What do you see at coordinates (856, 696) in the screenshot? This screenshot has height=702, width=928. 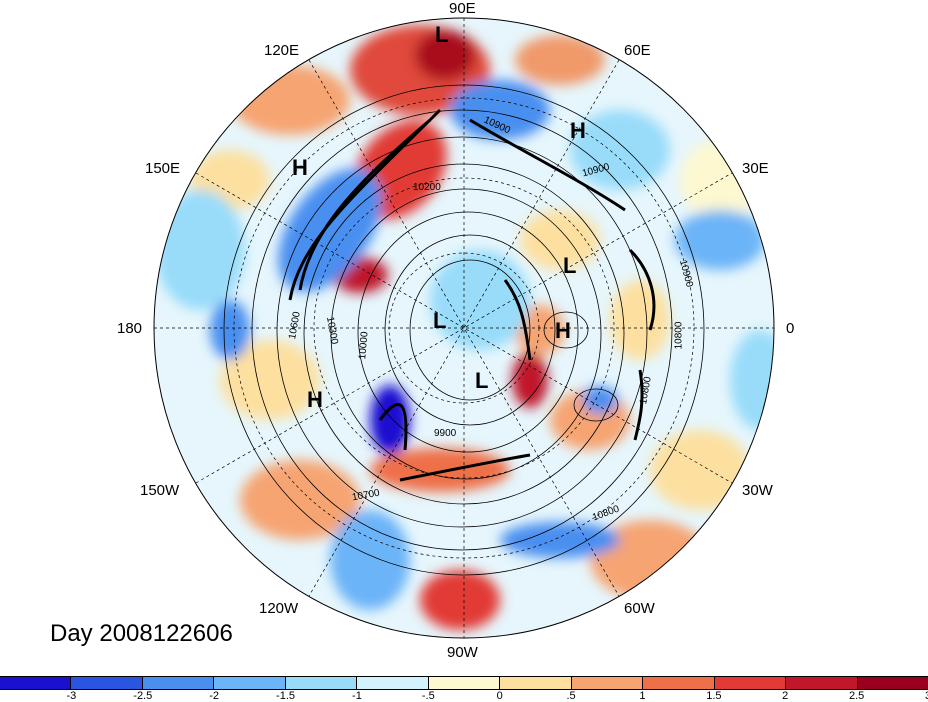 I see `colorbar-tick-label: 2.5` at bounding box center [856, 696].